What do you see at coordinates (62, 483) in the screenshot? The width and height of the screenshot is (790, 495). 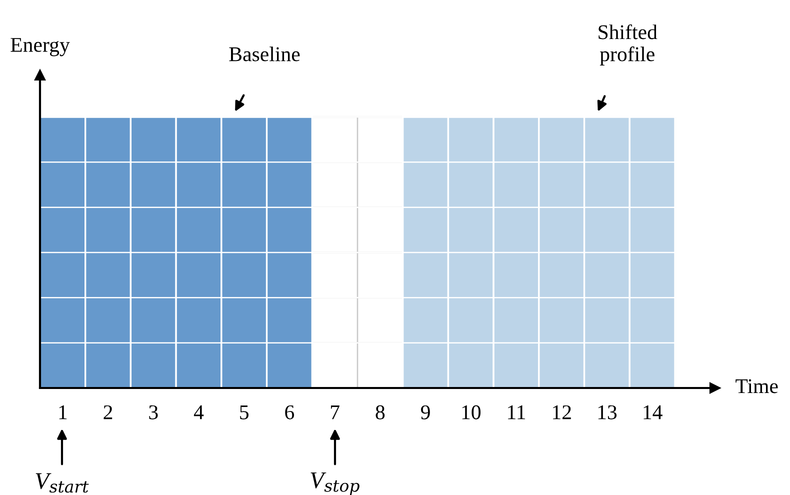 I see `text: V$_{start}$` at bounding box center [62, 483].